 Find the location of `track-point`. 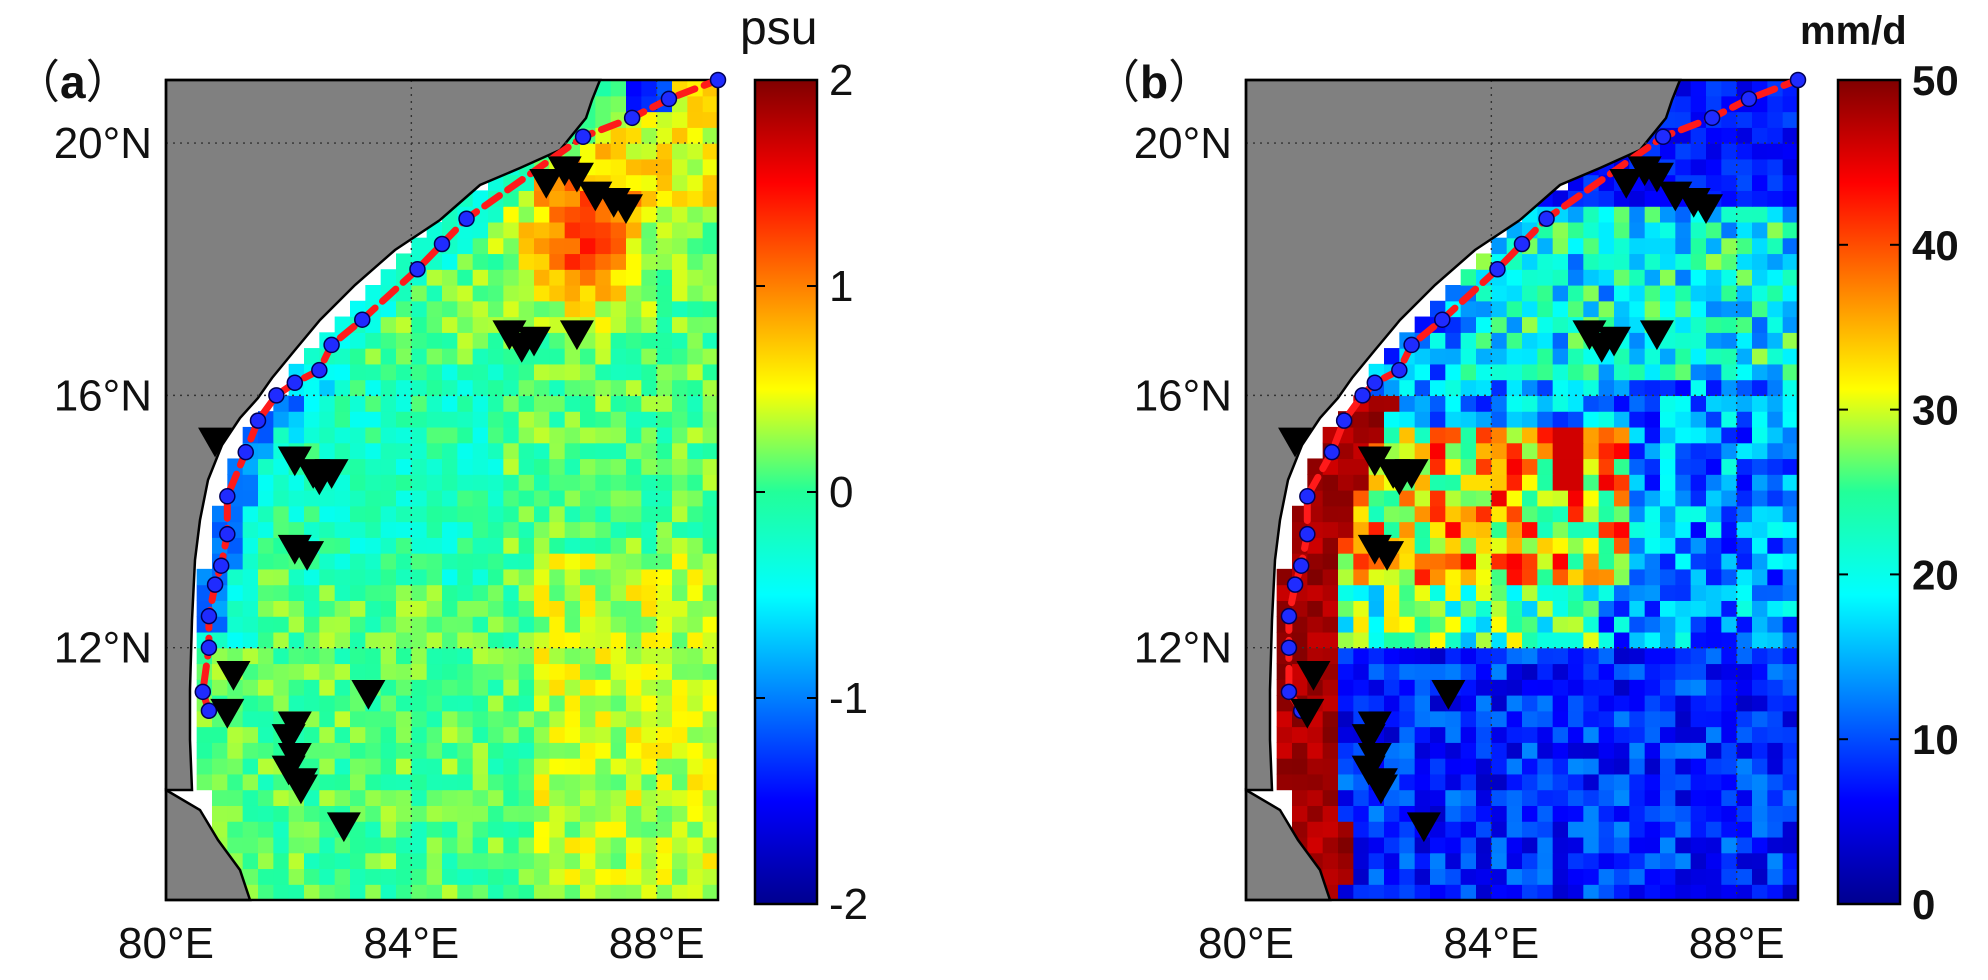

track-point is located at coordinates (1497, 269).